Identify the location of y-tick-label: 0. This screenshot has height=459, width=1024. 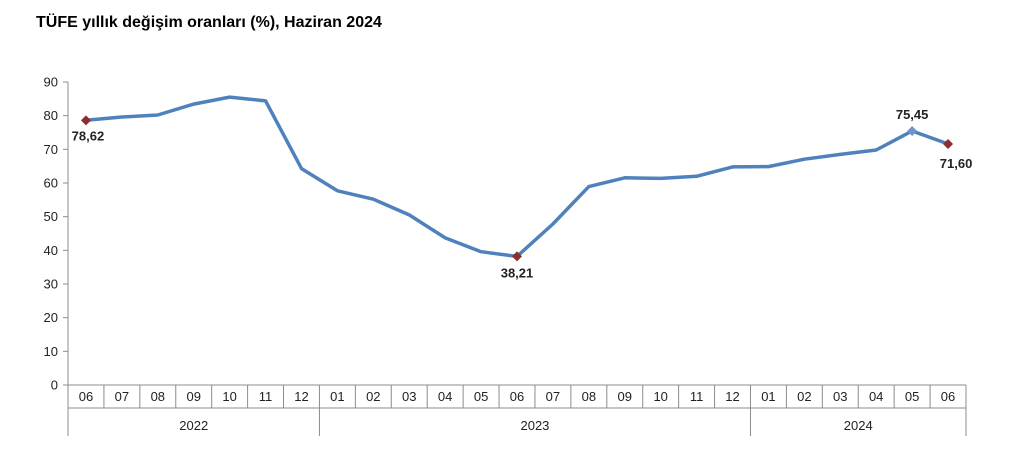
(54, 385).